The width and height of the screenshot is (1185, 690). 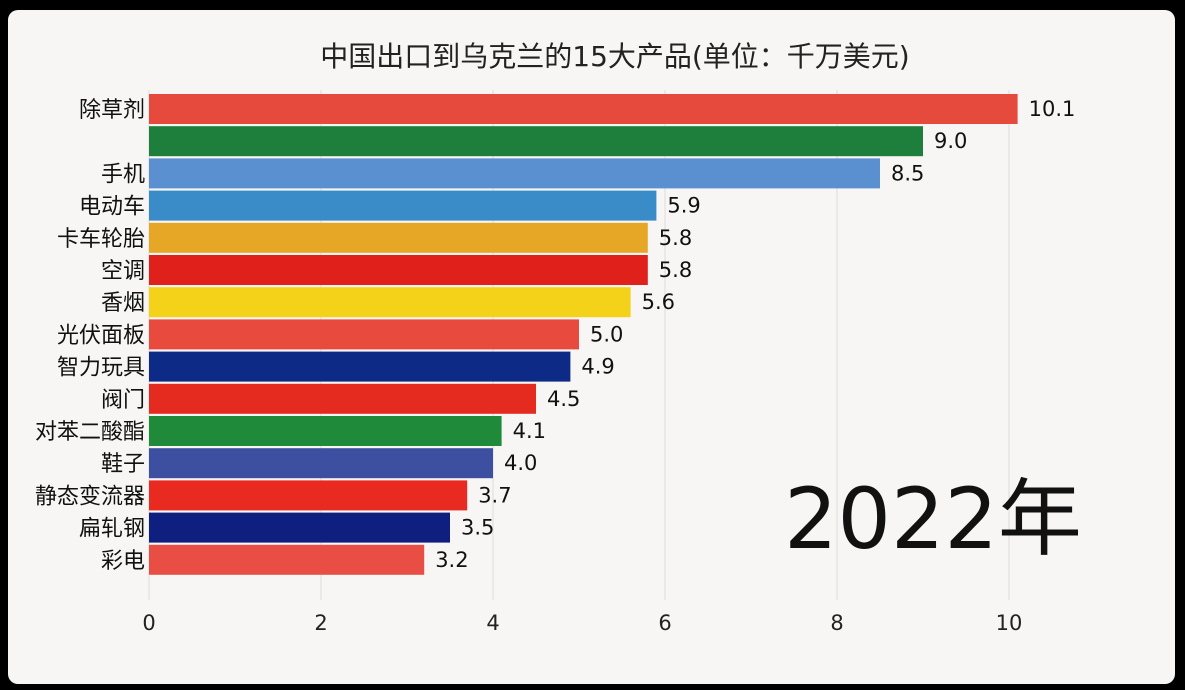 What do you see at coordinates (658, 302) in the screenshot?
I see `bar-value-label: 5.6` at bounding box center [658, 302].